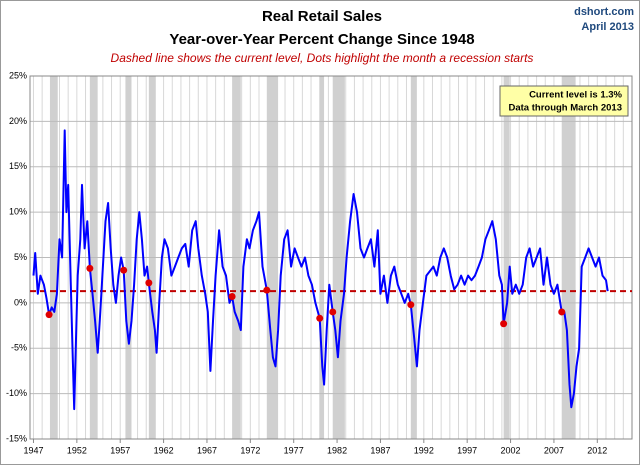  I want to click on x-tick-label: 1967, so click(207, 450).